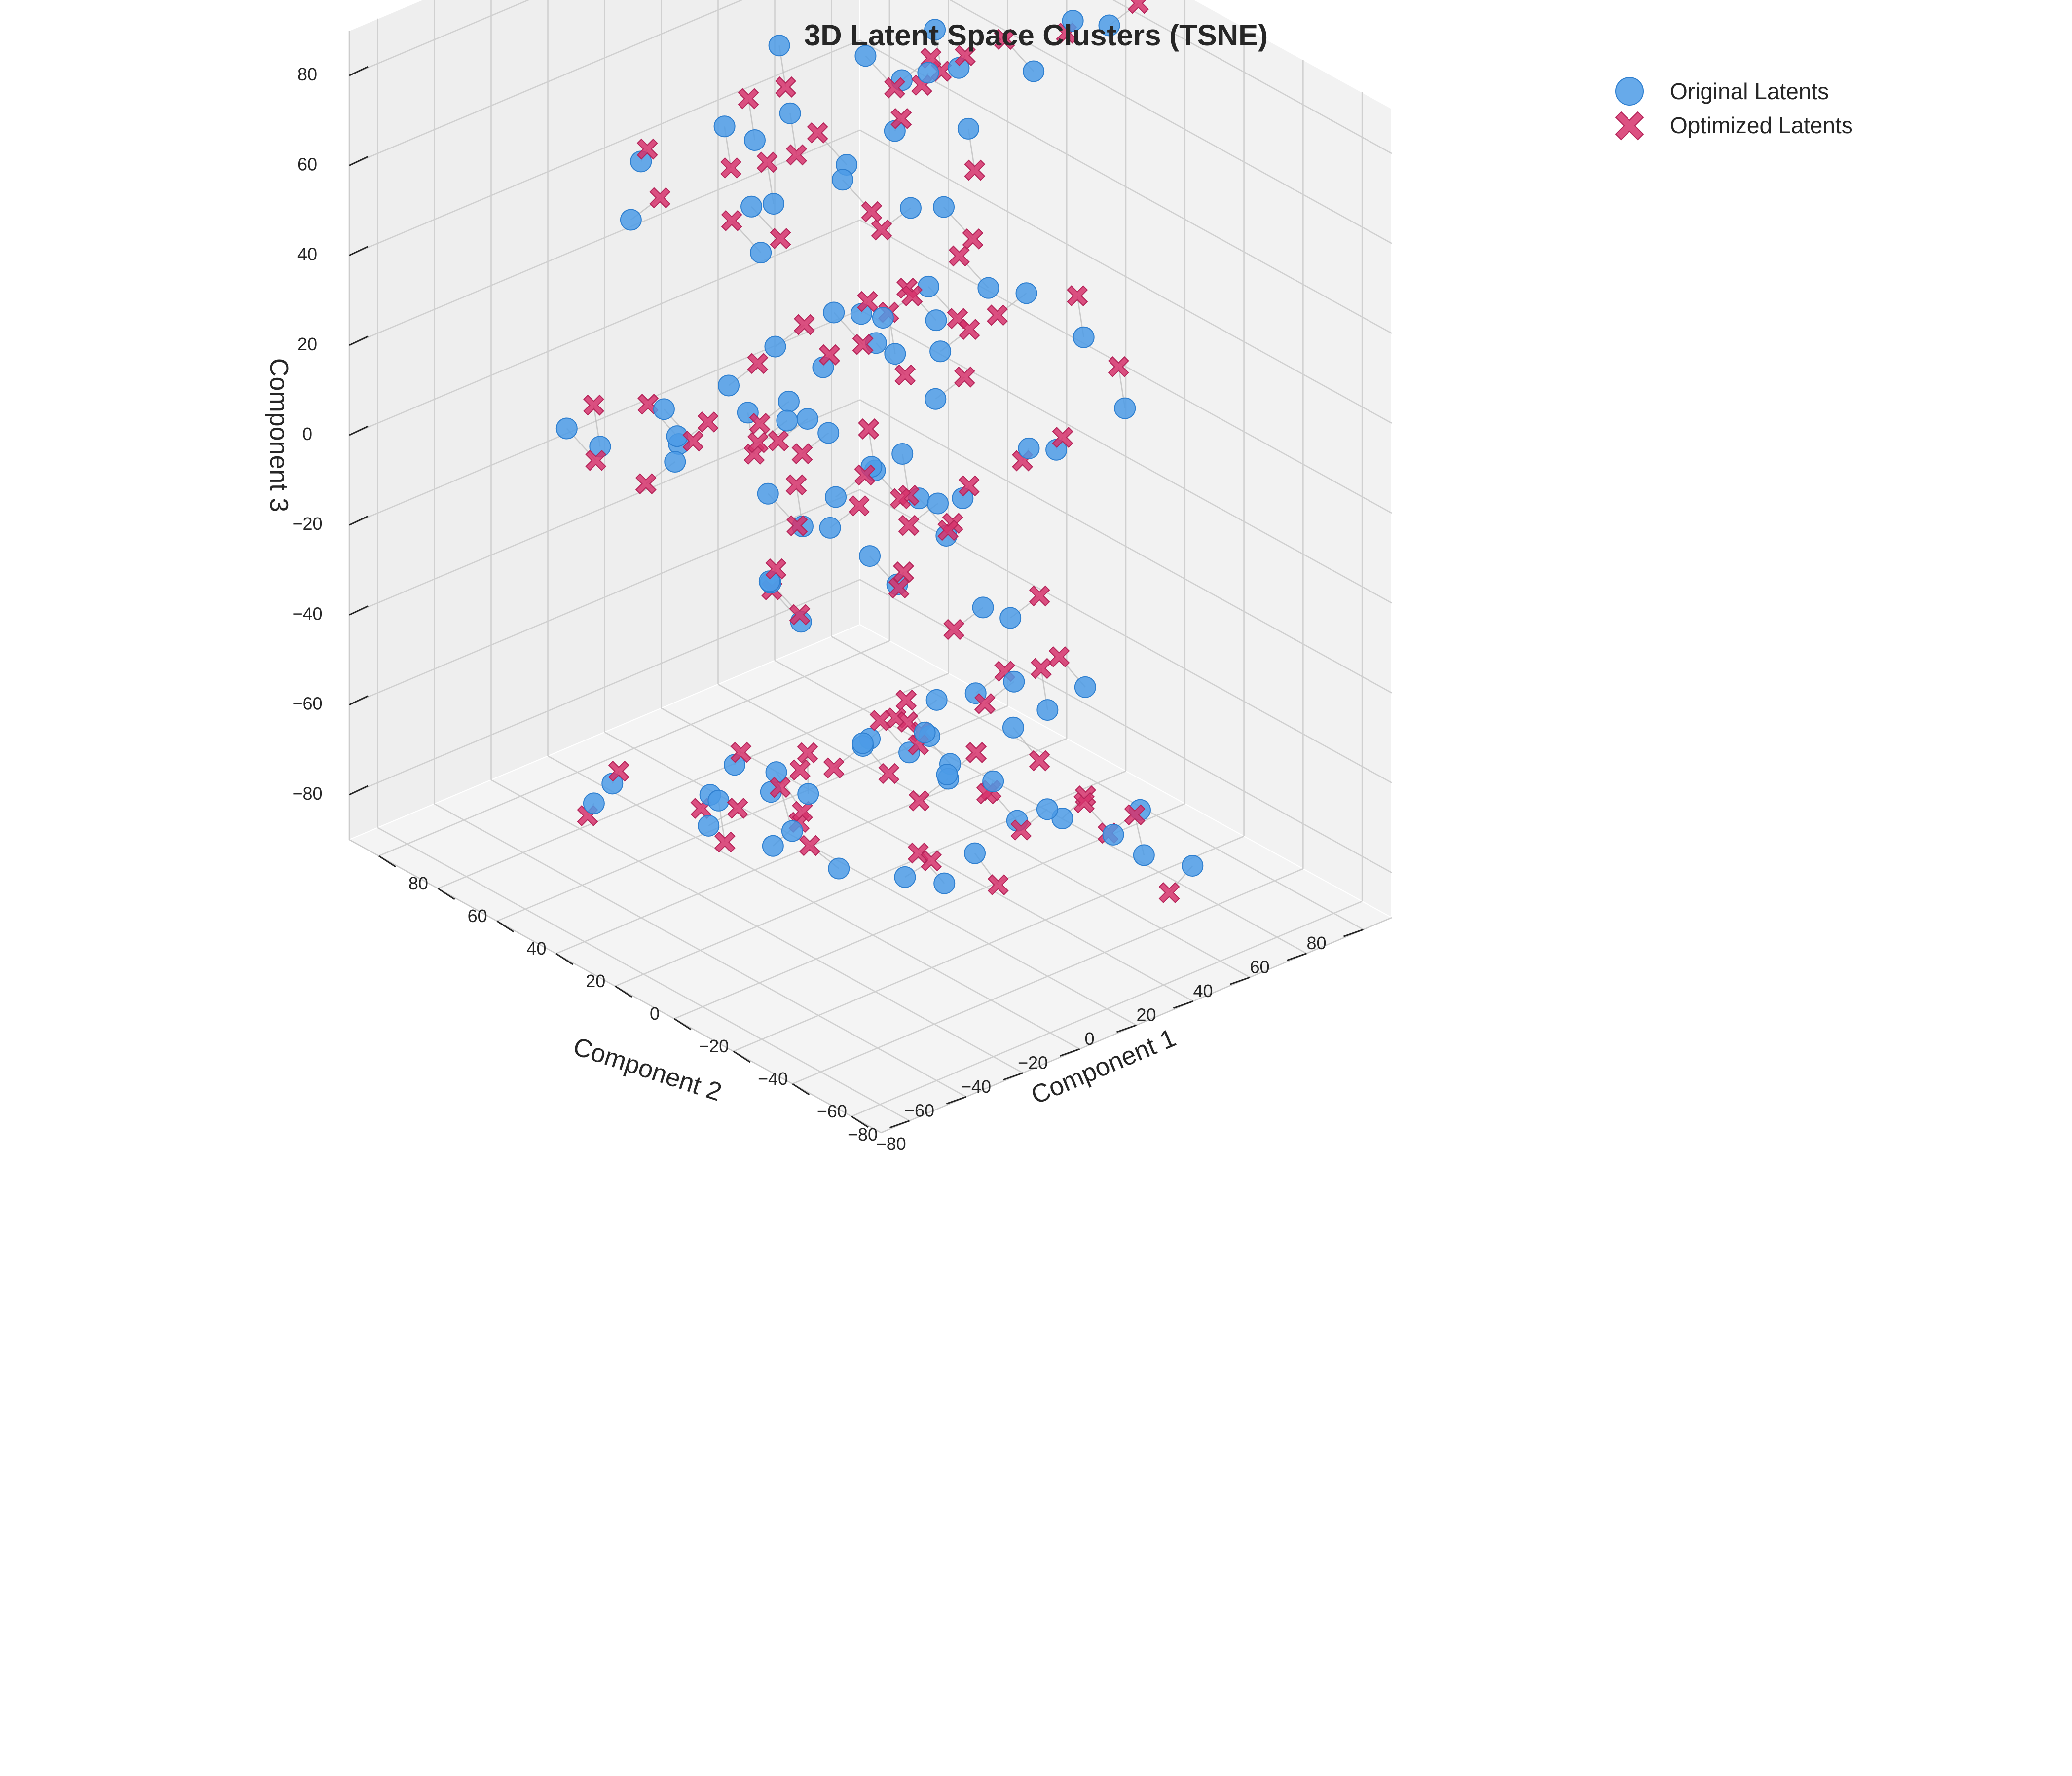 This screenshot has height=1776, width=2072. Describe the element at coordinates (976, 1086) in the screenshot. I see `x-tick-label: −40` at that location.